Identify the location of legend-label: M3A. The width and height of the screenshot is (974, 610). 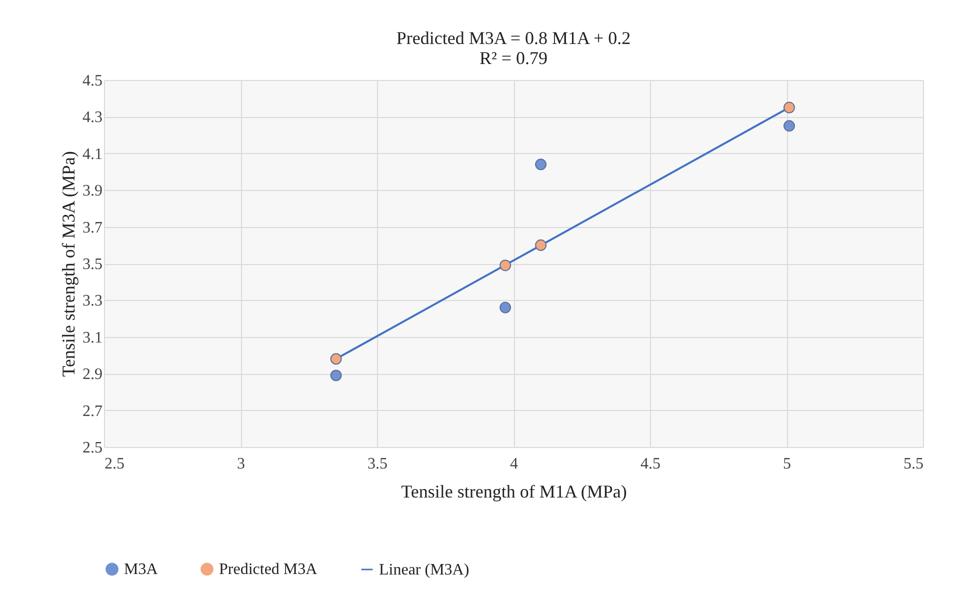
(141, 569).